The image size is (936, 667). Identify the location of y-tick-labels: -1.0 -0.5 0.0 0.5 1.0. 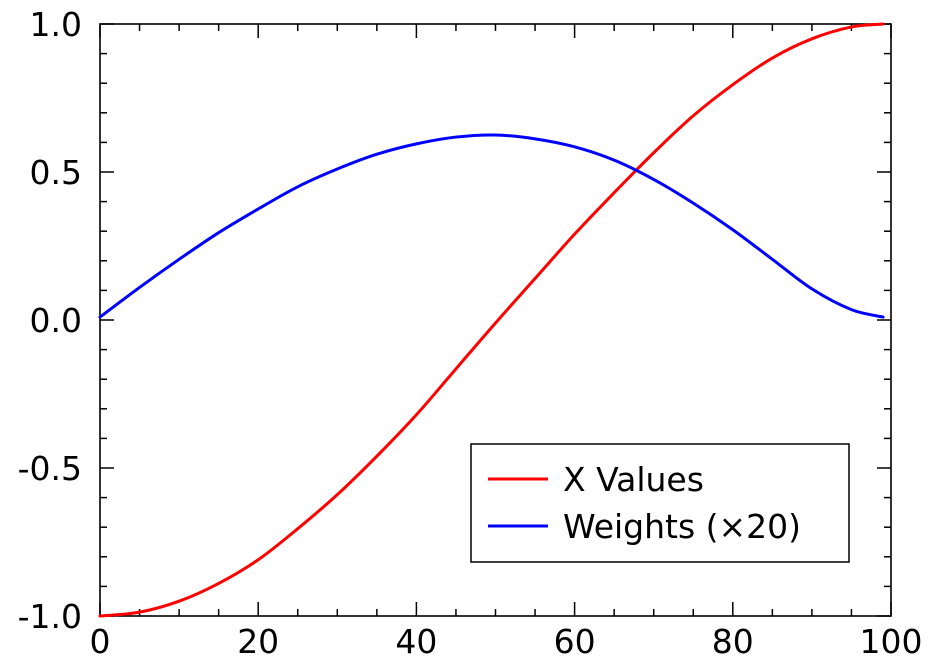
(50, 320).